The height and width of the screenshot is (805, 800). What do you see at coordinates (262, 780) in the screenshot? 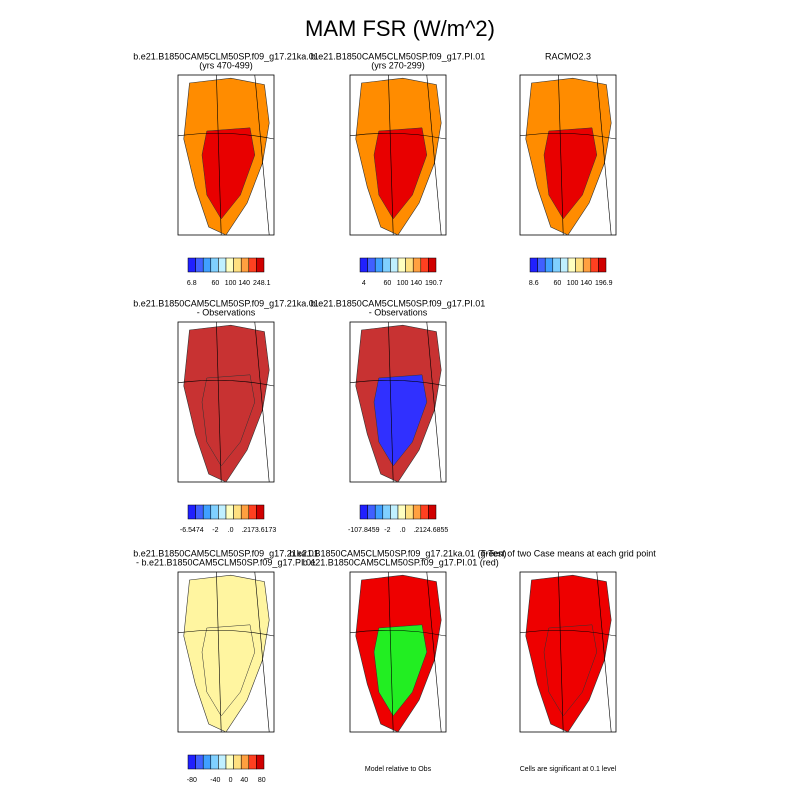
I see `colorbar-label: 80` at bounding box center [262, 780].